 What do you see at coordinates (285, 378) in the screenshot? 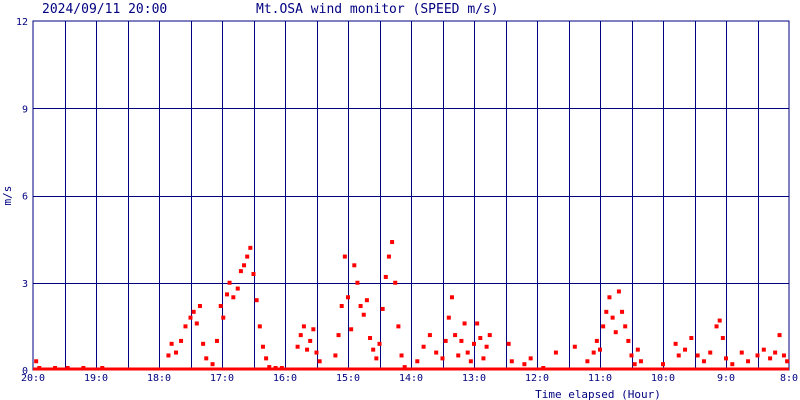
I see `x-tick-label: 16:0` at bounding box center [285, 378].